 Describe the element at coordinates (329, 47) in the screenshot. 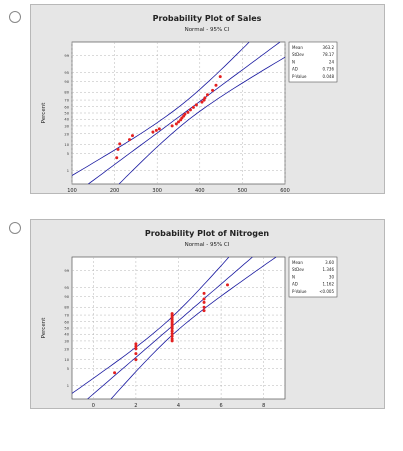

I see `stats-value: 363.2` at that location.